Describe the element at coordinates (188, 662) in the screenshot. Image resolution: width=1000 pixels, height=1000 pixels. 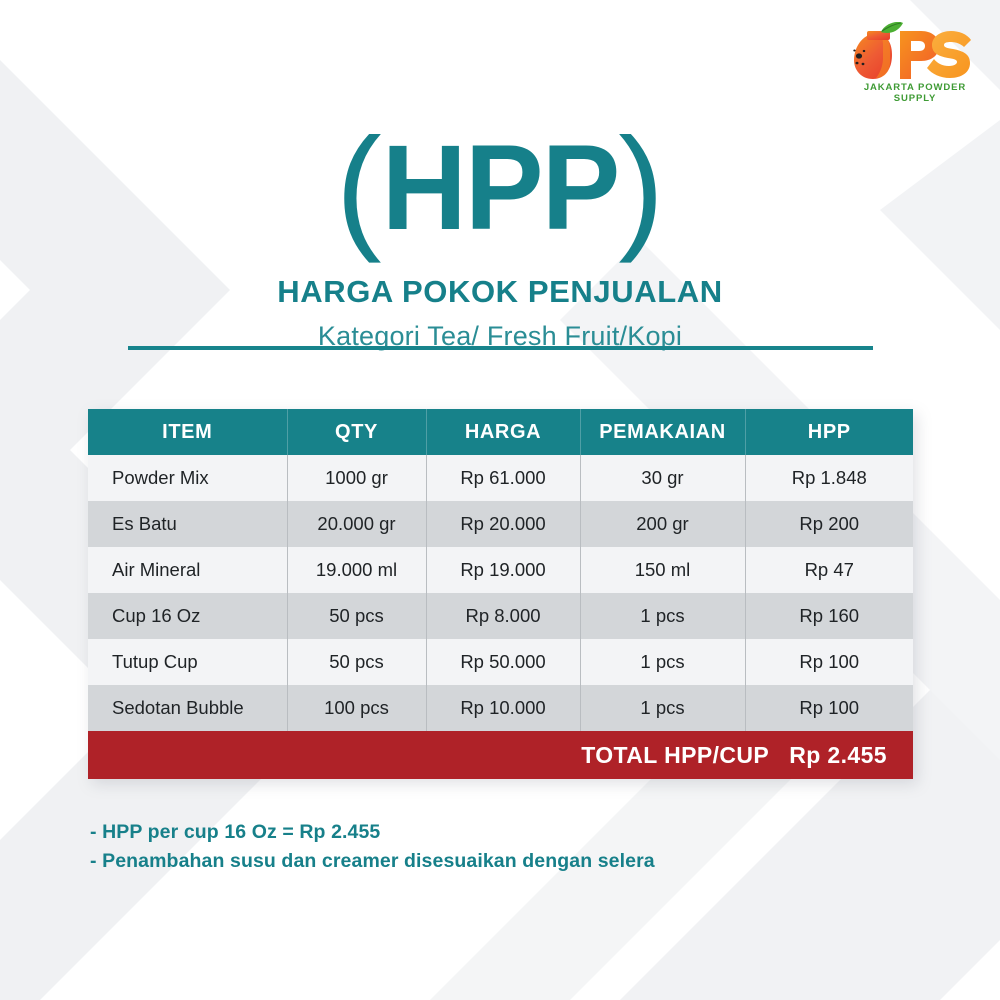
I see `cell-item: Tutup Cup` at that location.